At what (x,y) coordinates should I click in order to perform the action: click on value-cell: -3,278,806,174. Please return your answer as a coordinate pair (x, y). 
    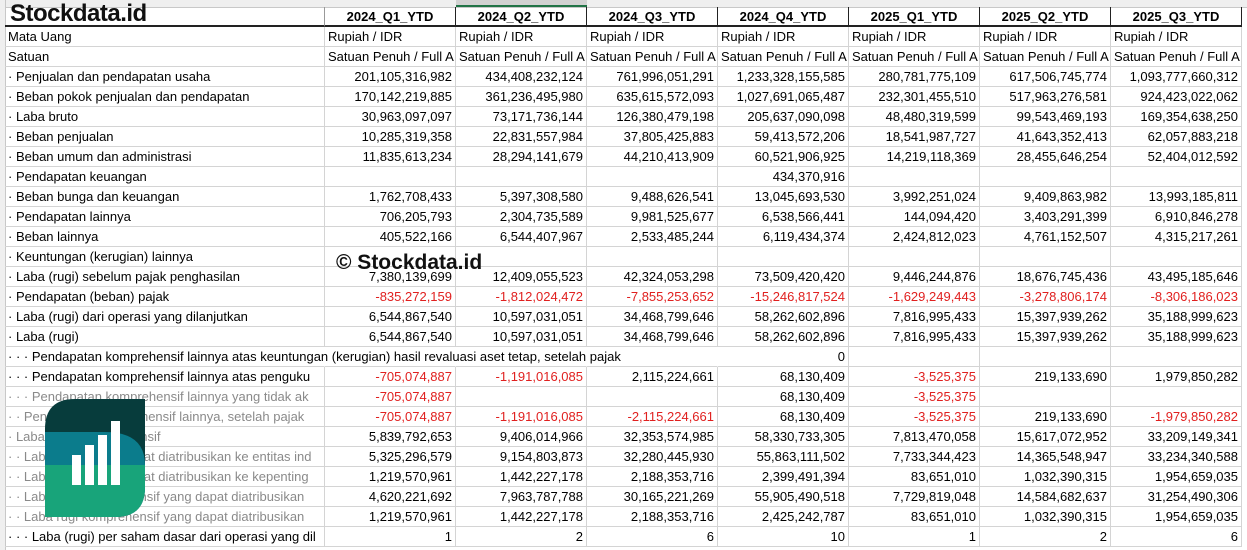
    Looking at the image, I should click on (1045, 297).